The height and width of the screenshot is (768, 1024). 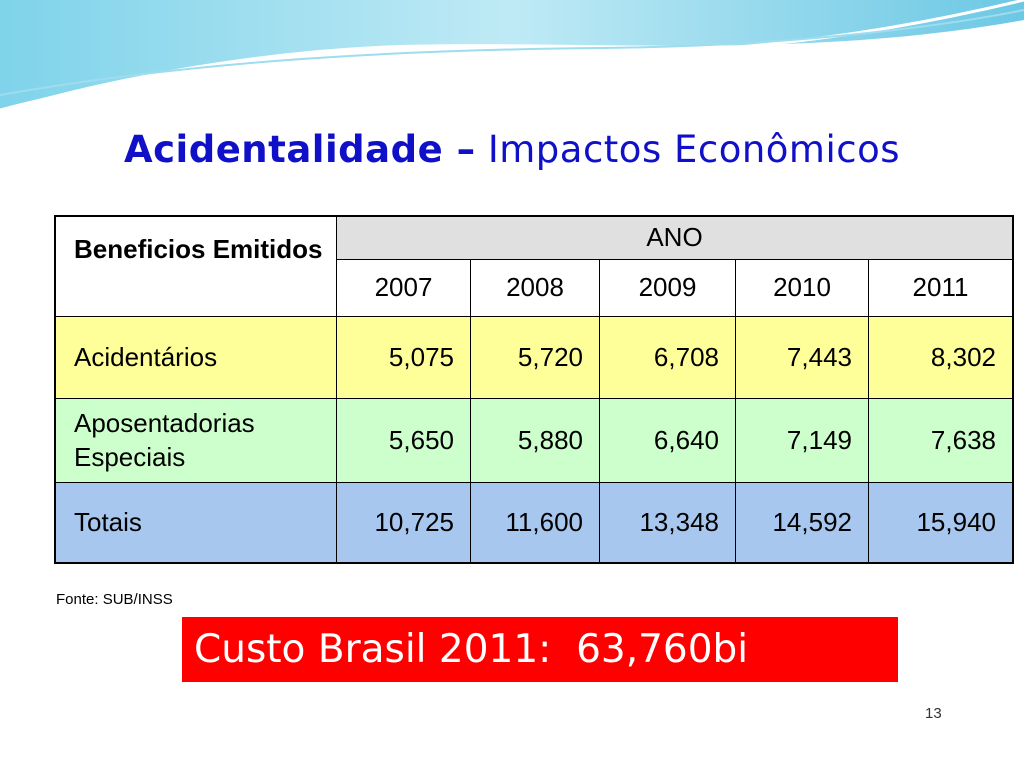 I want to click on value-cell: 7,638, so click(x=941, y=440).